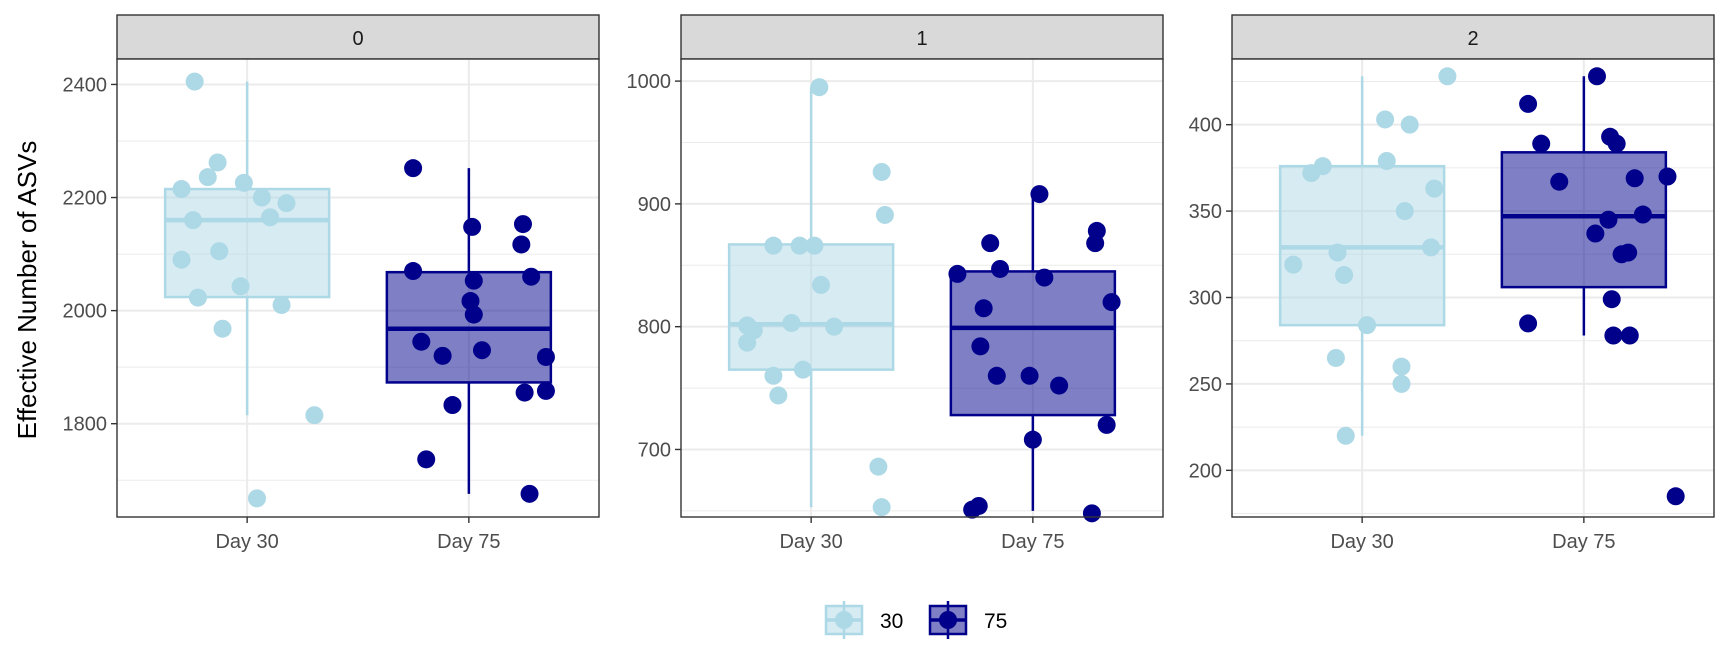  I want to click on y-tick-label: 800, so click(654, 328).